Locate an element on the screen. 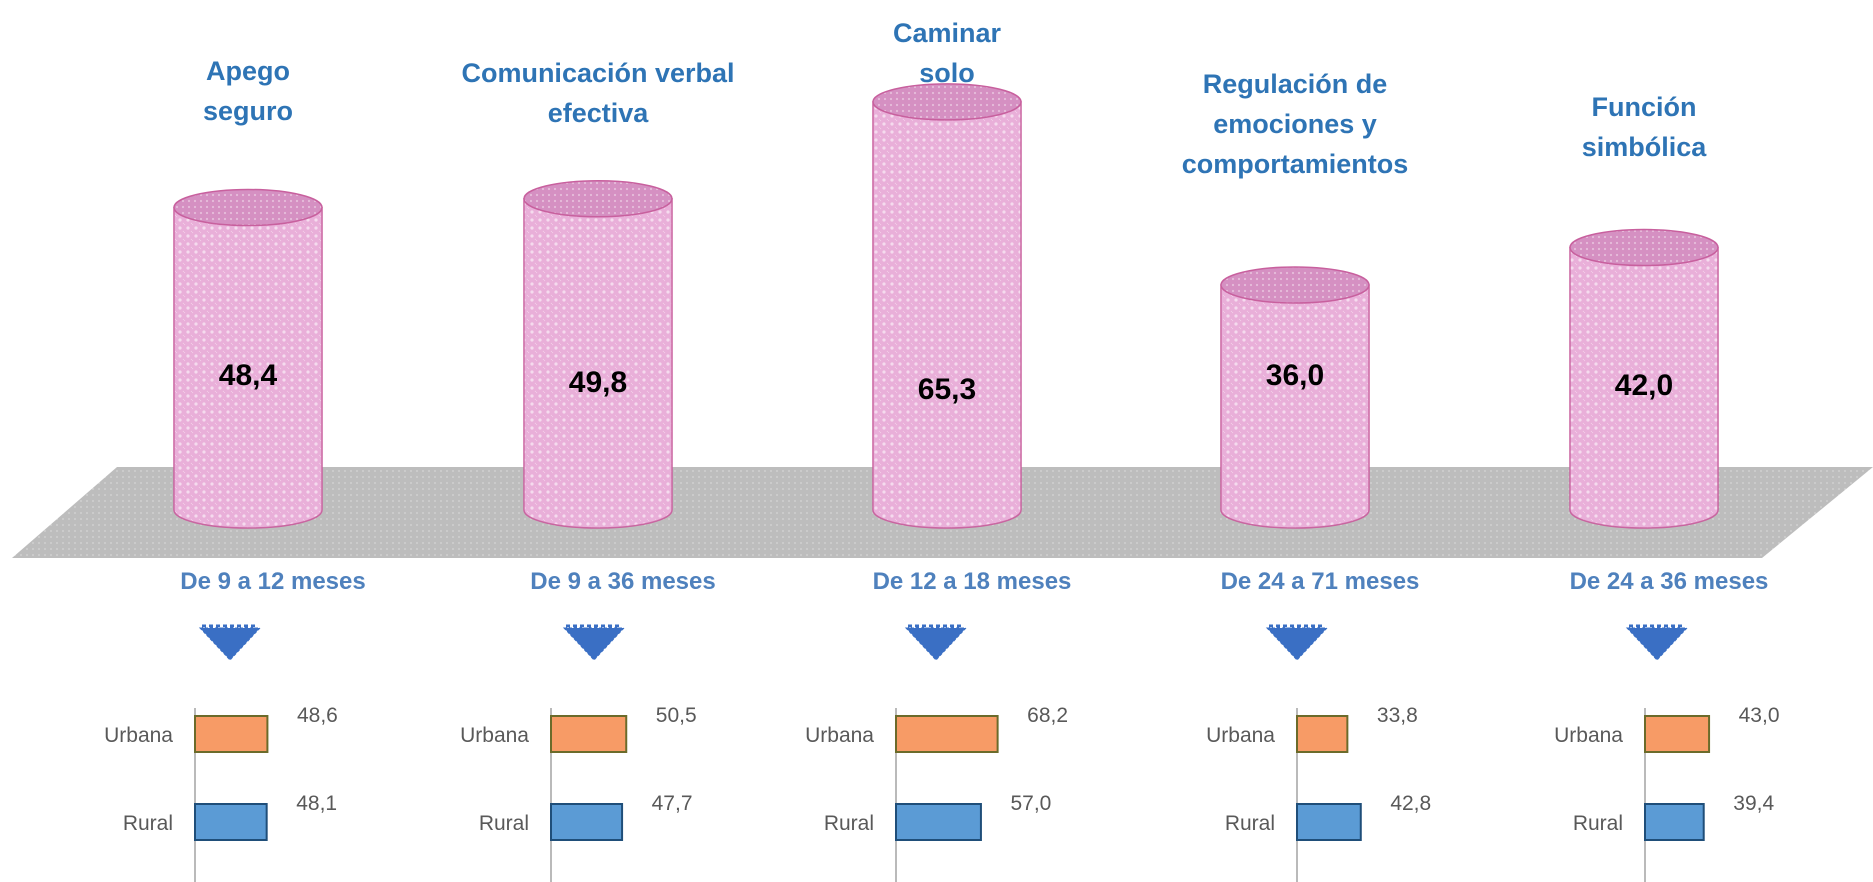 The width and height of the screenshot is (1873, 882). category-title-line: Regulación de is located at coordinates (1295, 84).